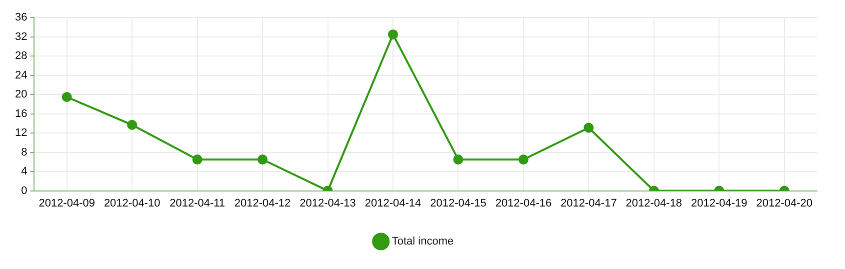 This screenshot has width=845, height=269. I want to click on x-tick-label: 2012-04-11, so click(198, 203).